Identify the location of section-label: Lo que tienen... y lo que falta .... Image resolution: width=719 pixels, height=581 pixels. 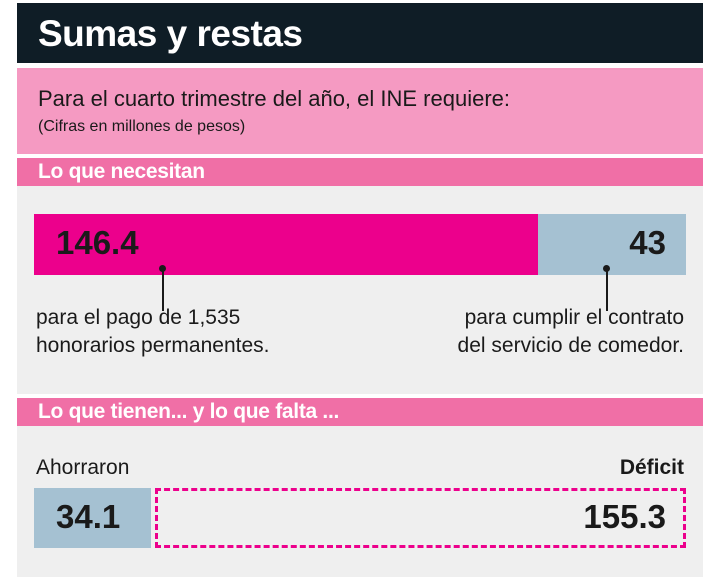
(189, 411).